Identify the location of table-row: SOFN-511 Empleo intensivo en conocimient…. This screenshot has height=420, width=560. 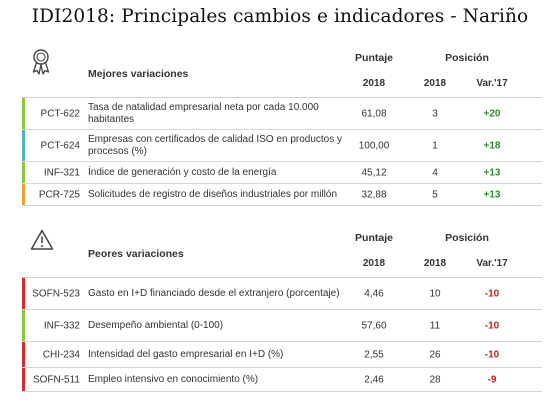
(282, 380).